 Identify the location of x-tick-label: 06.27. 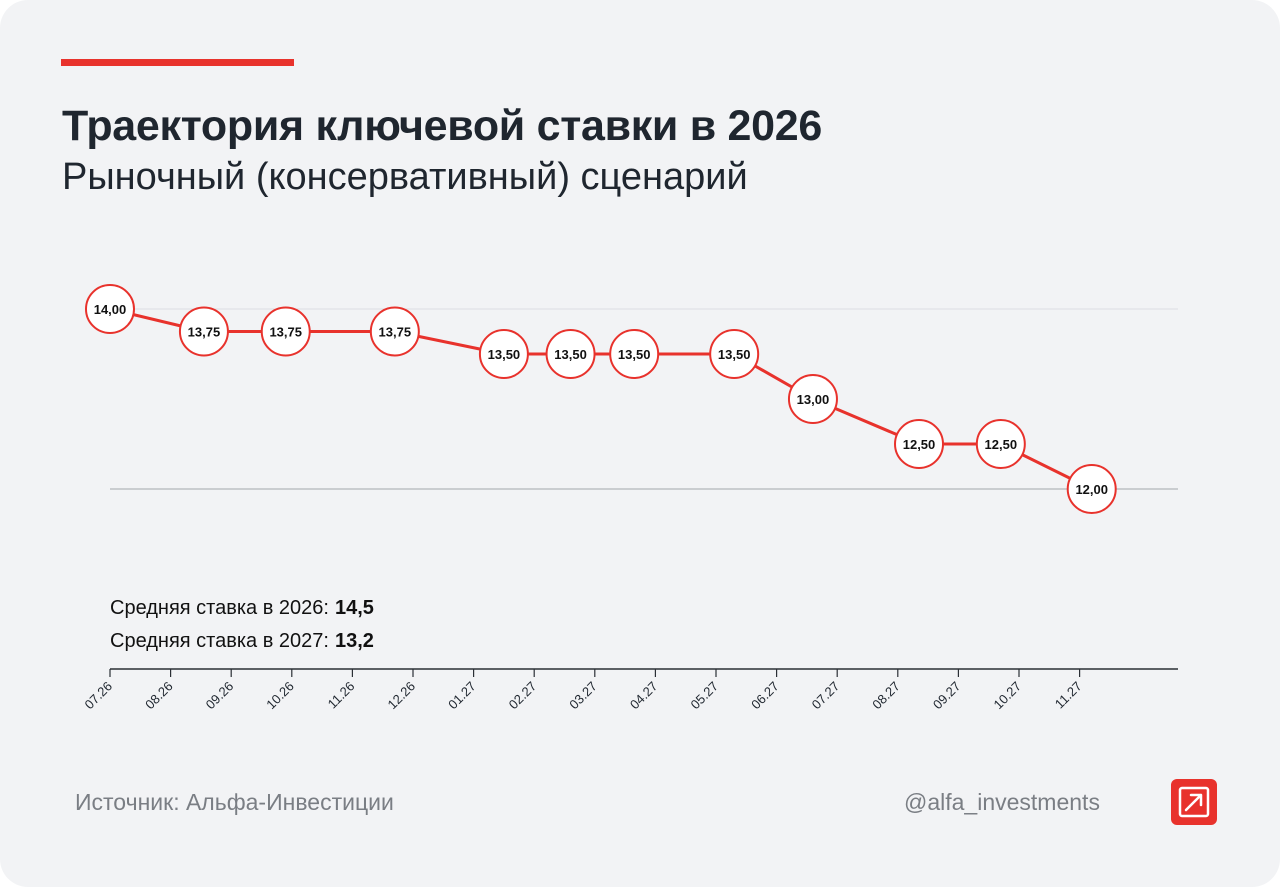
(765, 696).